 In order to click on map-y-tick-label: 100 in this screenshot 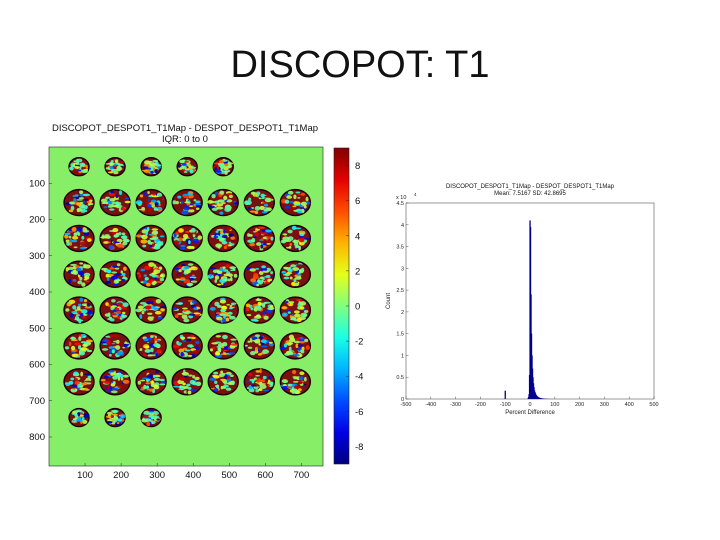, I will do `click(37, 183)`.